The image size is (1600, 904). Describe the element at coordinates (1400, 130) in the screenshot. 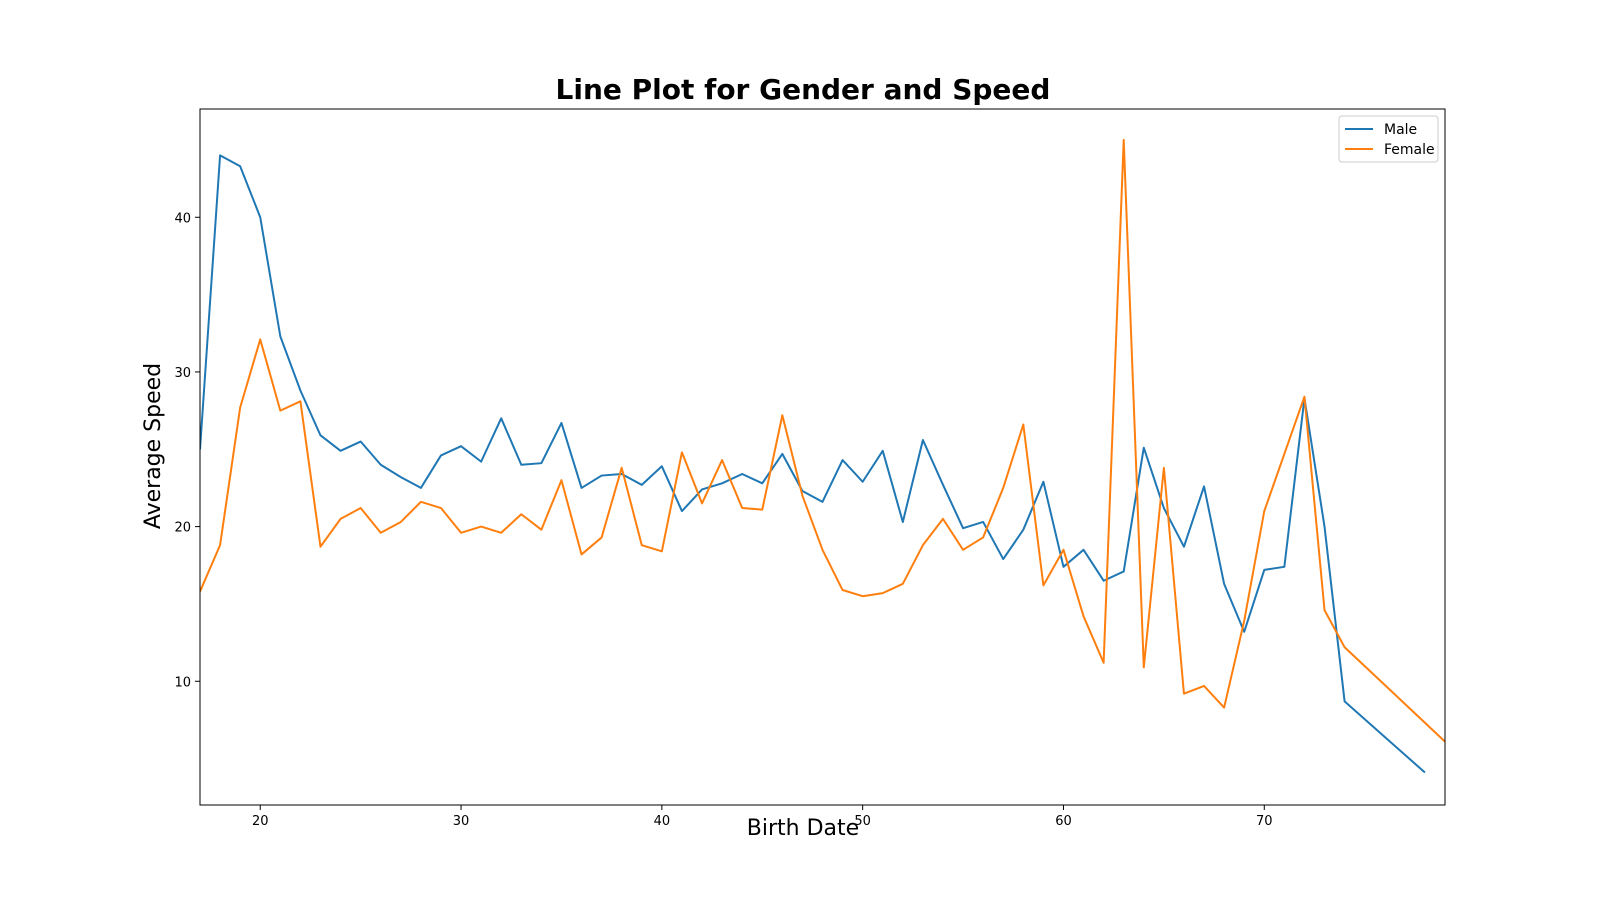

I see `legend-label-male: Male` at that location.